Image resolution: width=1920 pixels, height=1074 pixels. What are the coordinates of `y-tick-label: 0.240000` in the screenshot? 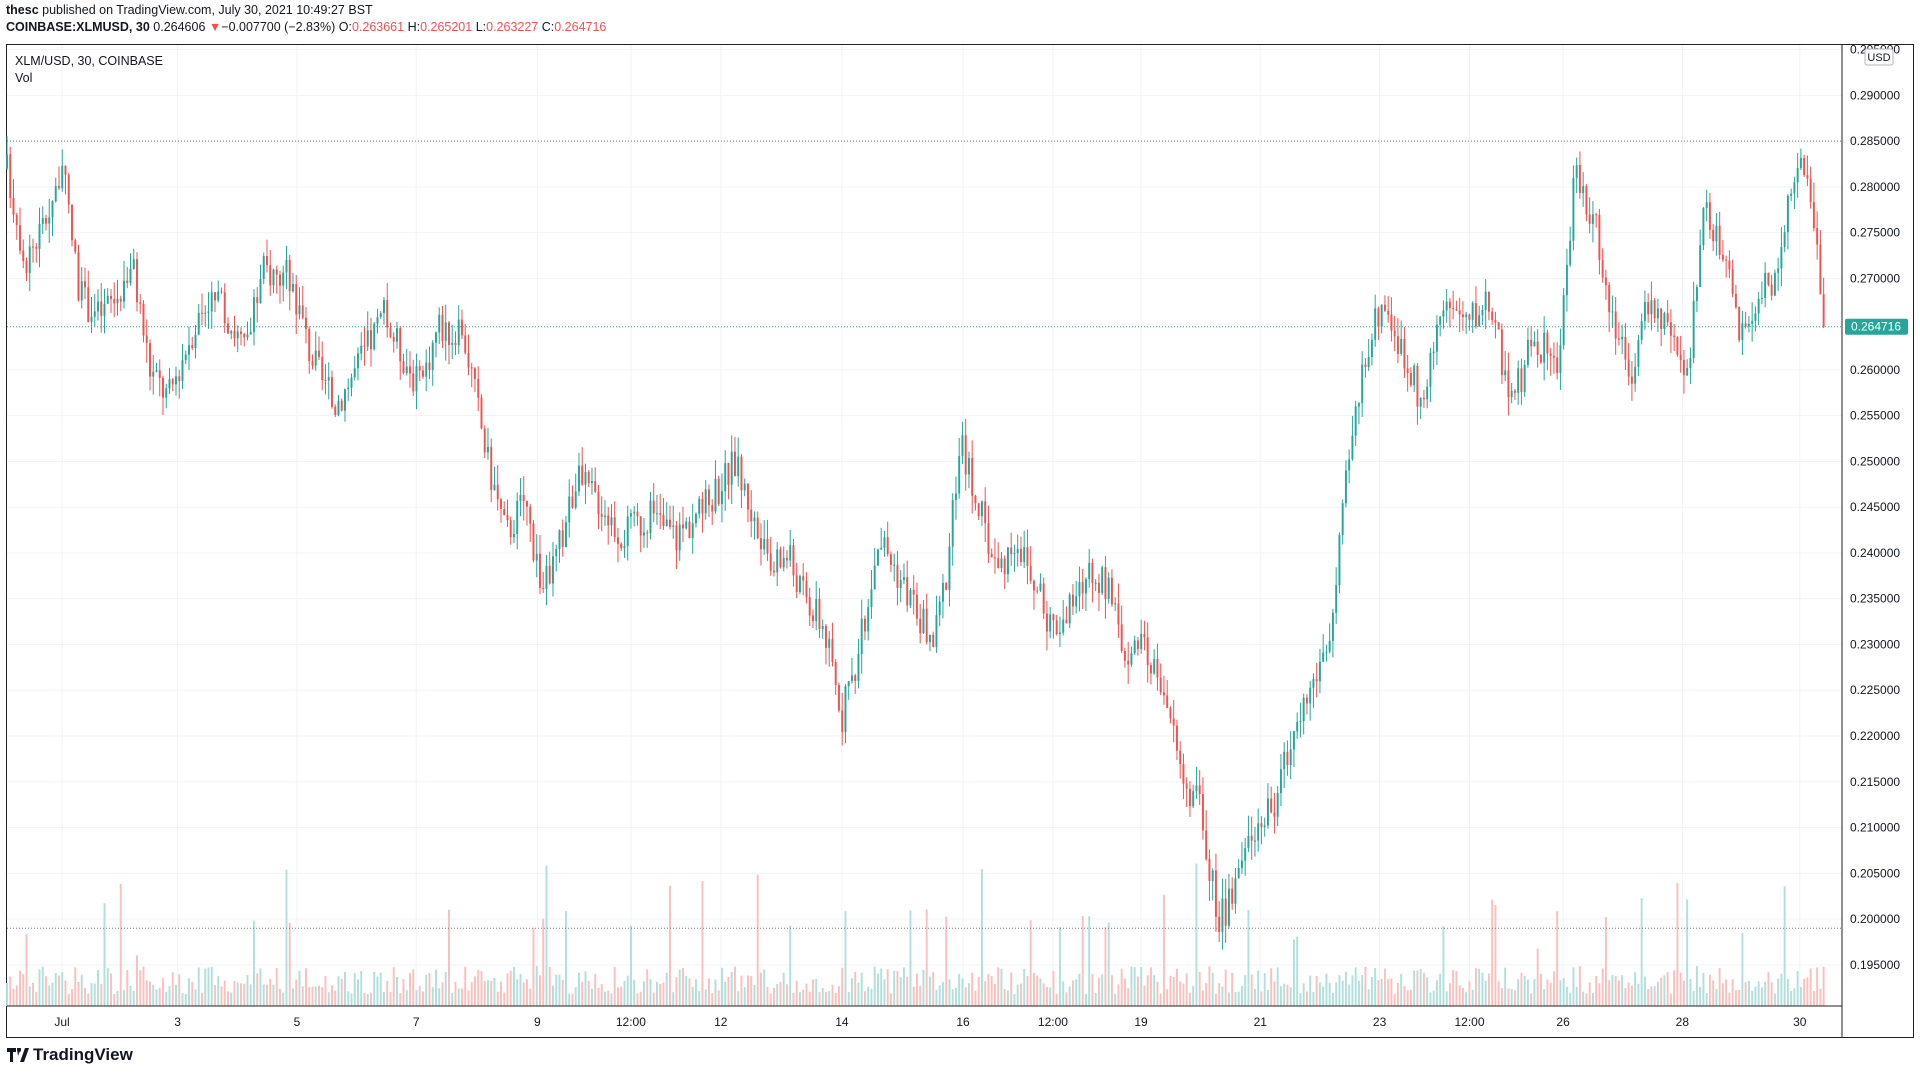 It's located at (1875, 553).